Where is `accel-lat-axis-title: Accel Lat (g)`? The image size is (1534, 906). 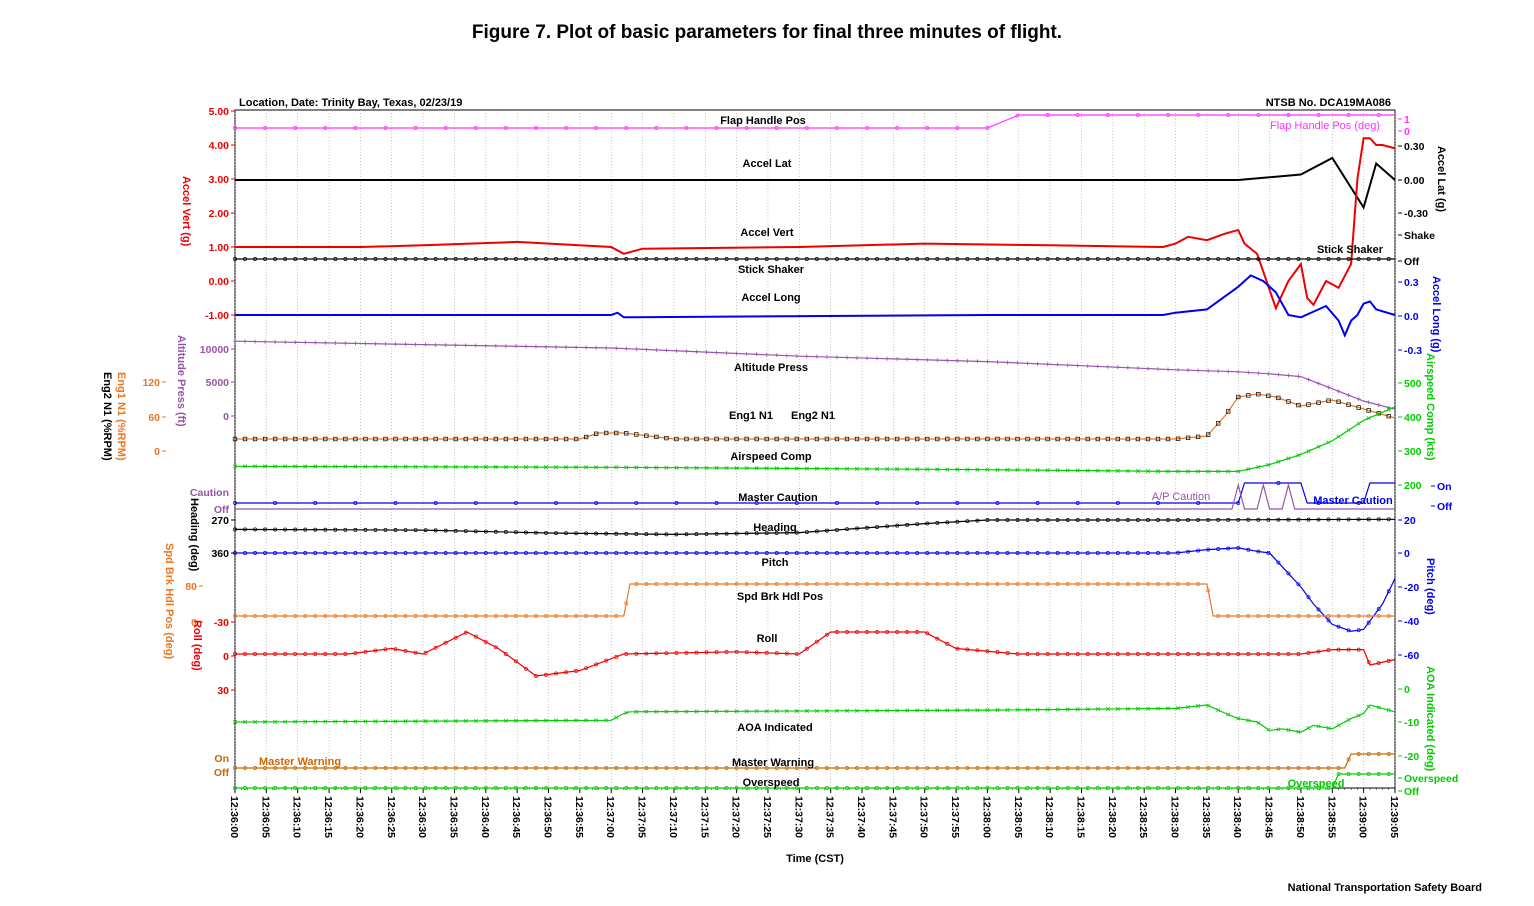 accel-lat-axis-title: Accel Lat (g) is located at coordinates (1441, 179).